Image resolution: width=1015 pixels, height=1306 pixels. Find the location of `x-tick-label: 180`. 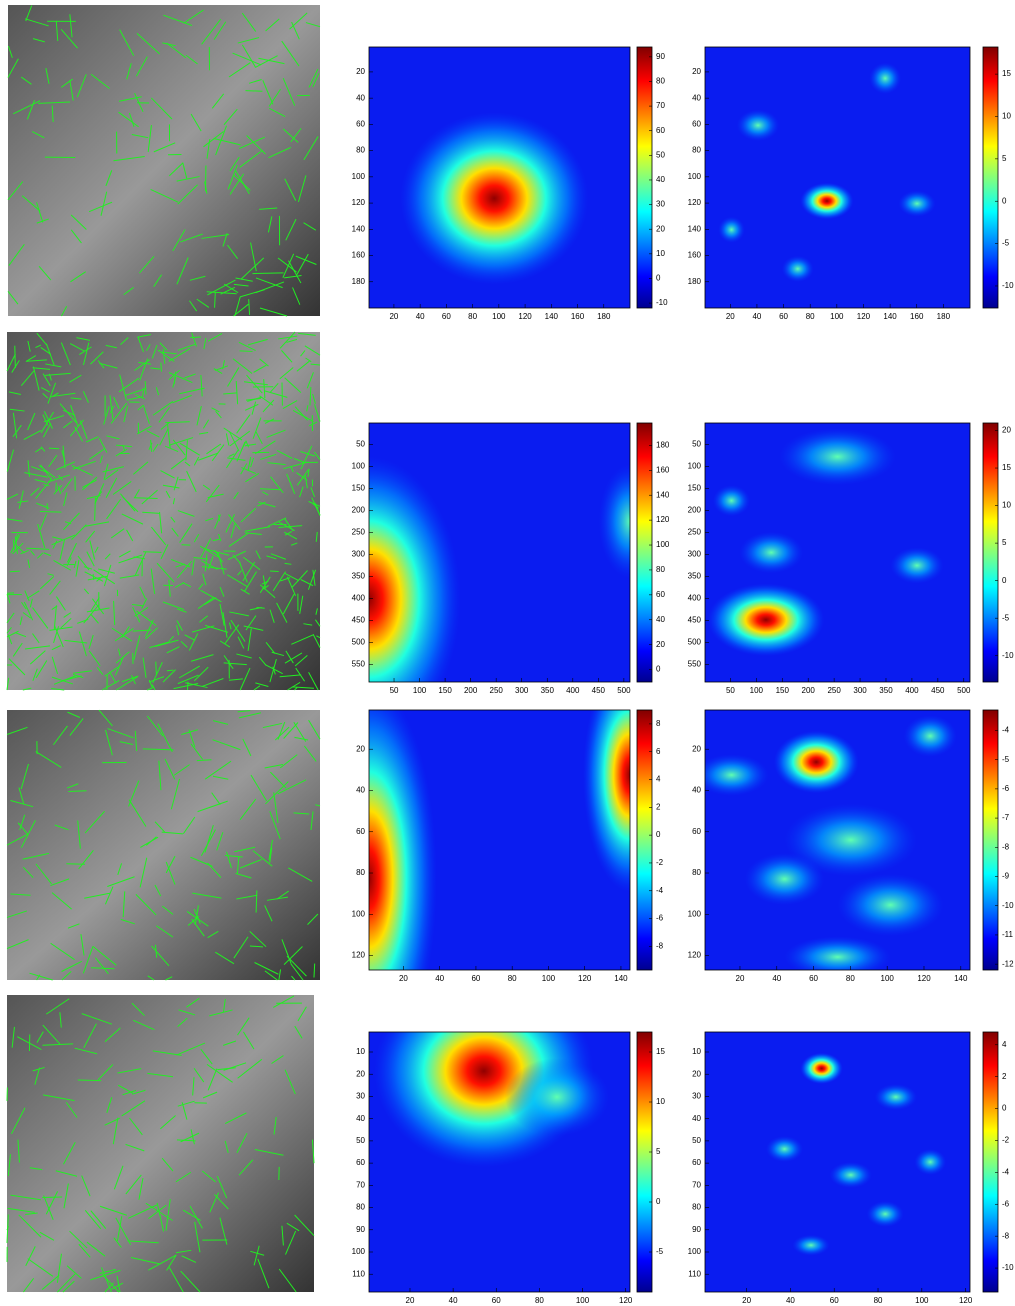

x-tick-label: 180 is located at coordinates (944, 316).